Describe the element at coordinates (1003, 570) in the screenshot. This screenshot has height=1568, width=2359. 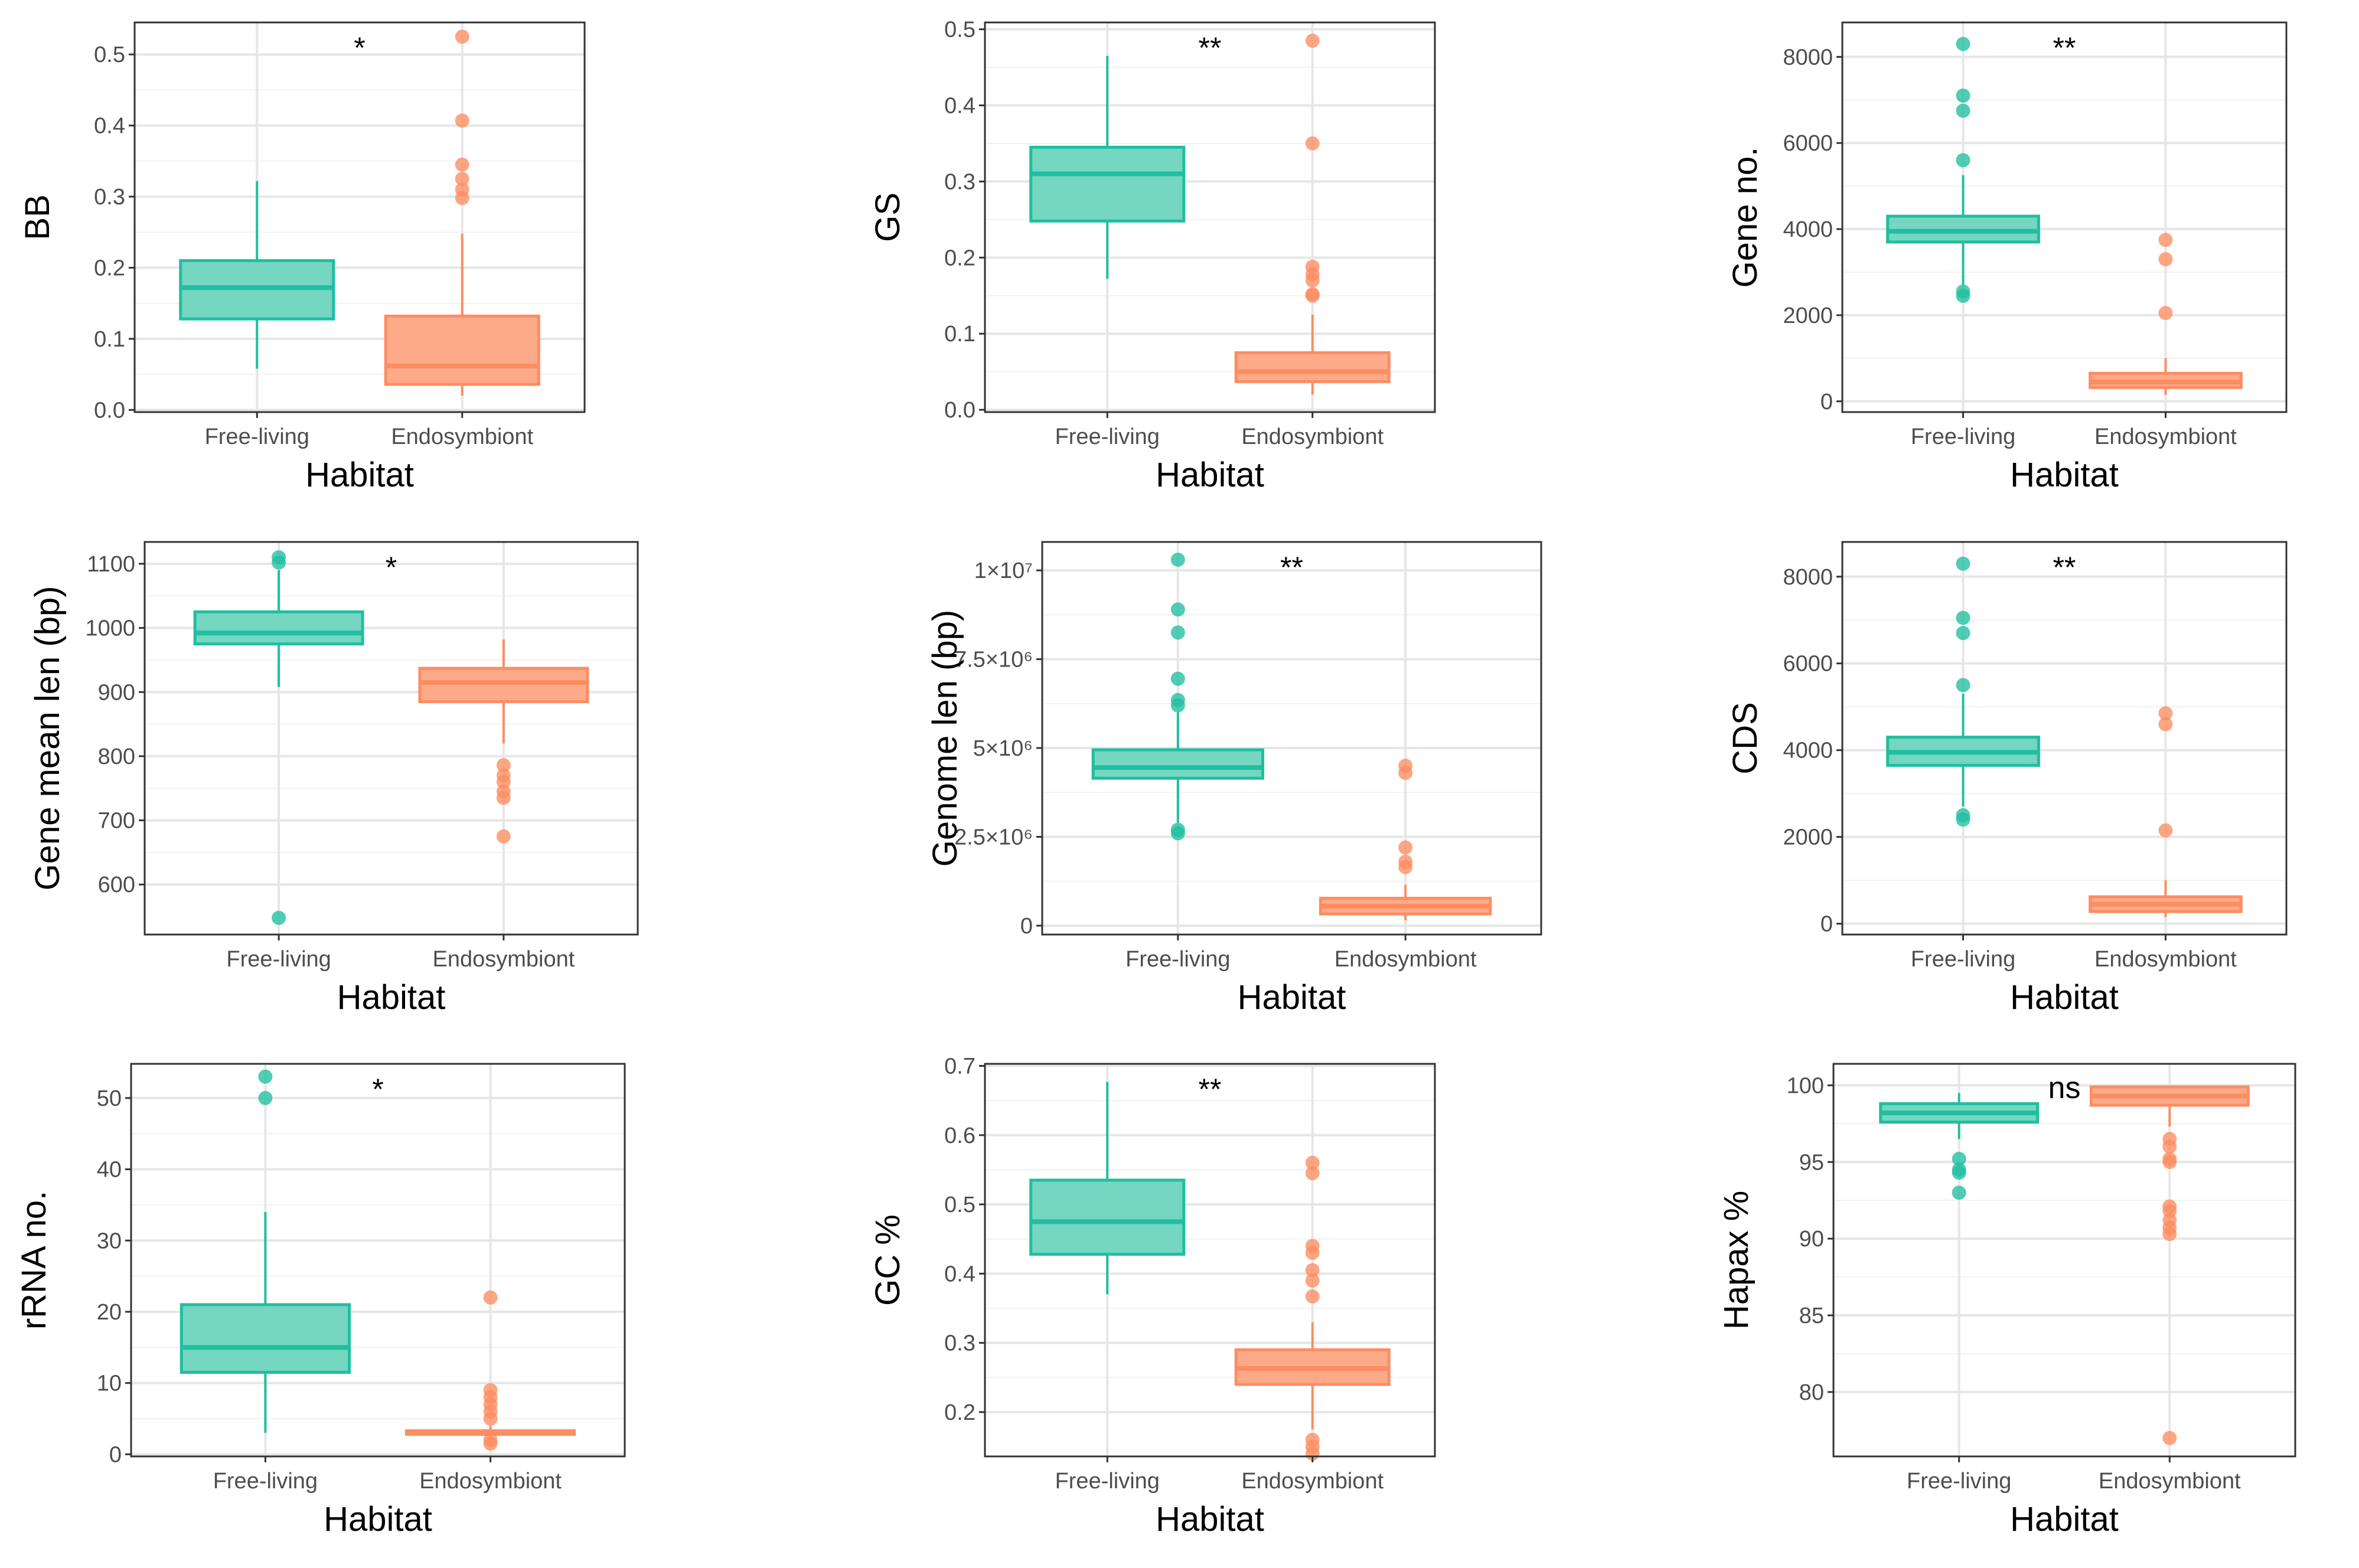
I see `y-tick-label: 1×10⁷` at that location.